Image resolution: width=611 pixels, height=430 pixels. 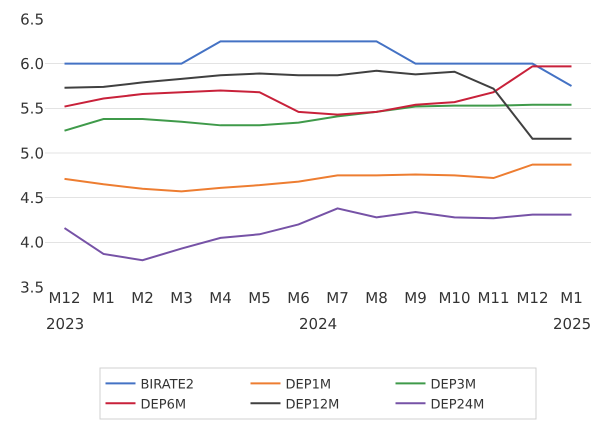 I want to click on x-tick-label: M3, so click(x=181, y=298).